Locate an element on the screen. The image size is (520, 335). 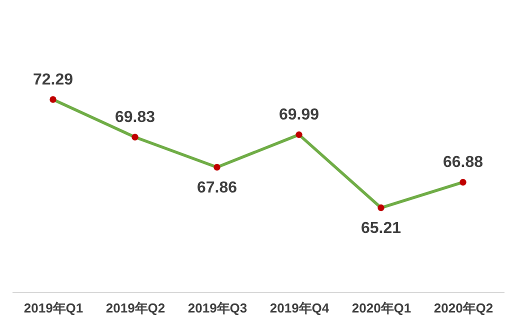
data-label: 69.99 is located at coordinates (299, 115).